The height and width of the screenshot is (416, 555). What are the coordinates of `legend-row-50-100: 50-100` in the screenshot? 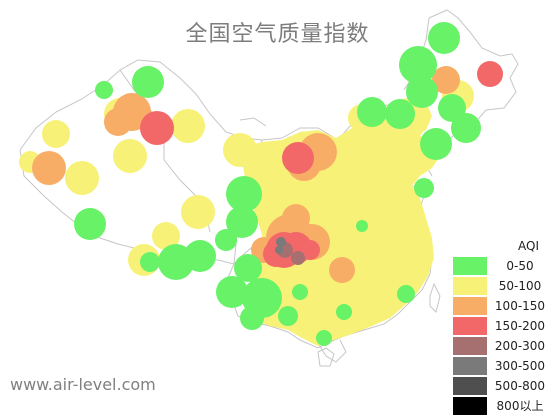 It's located at (503, 286).